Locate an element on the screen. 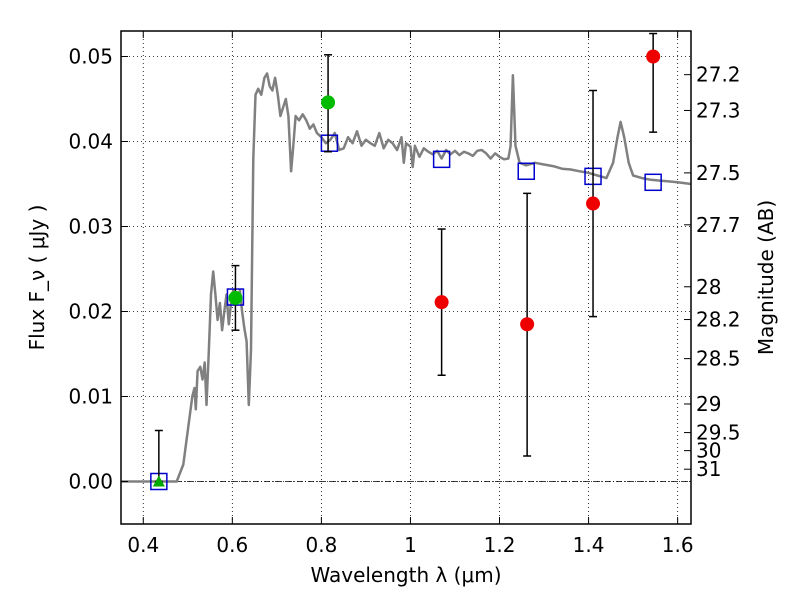 This screenshot has width=800, height=600. y-tick-label: 0.04 is located at coordinates (90, 142).